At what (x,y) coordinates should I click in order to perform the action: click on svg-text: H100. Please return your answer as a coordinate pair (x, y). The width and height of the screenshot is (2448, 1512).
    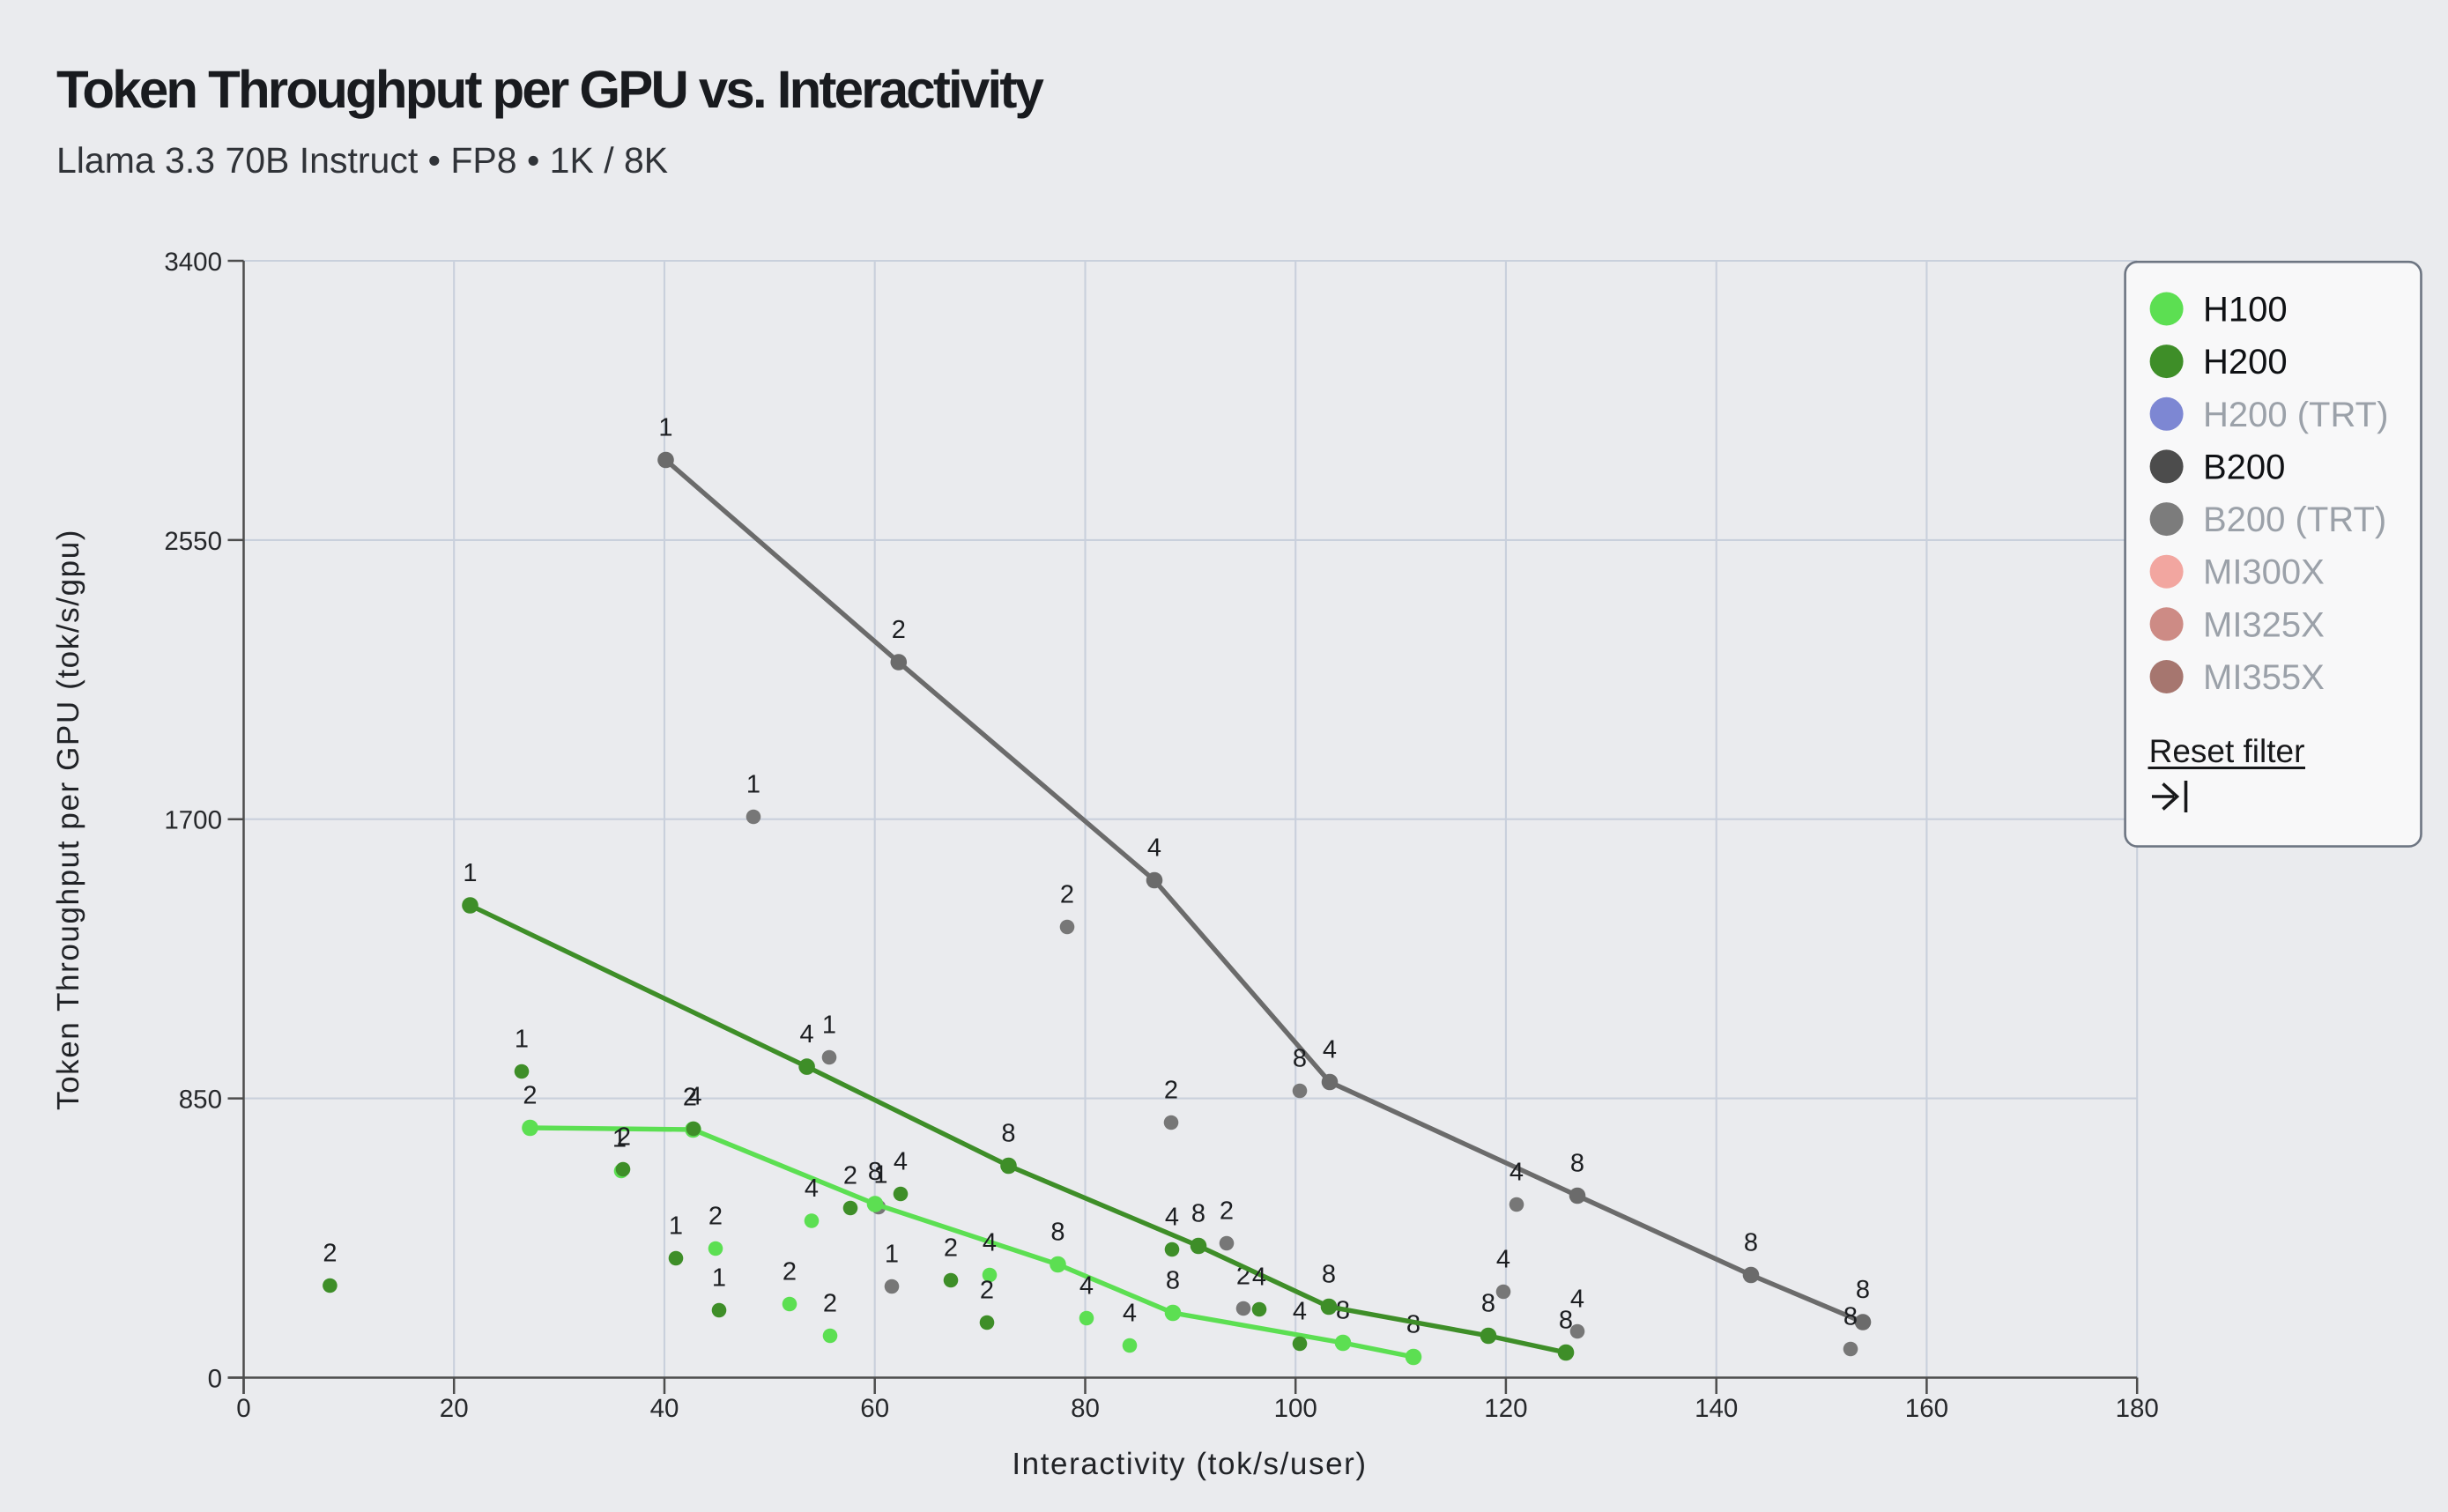
    Looking at the image, I should click on (2245, 310).